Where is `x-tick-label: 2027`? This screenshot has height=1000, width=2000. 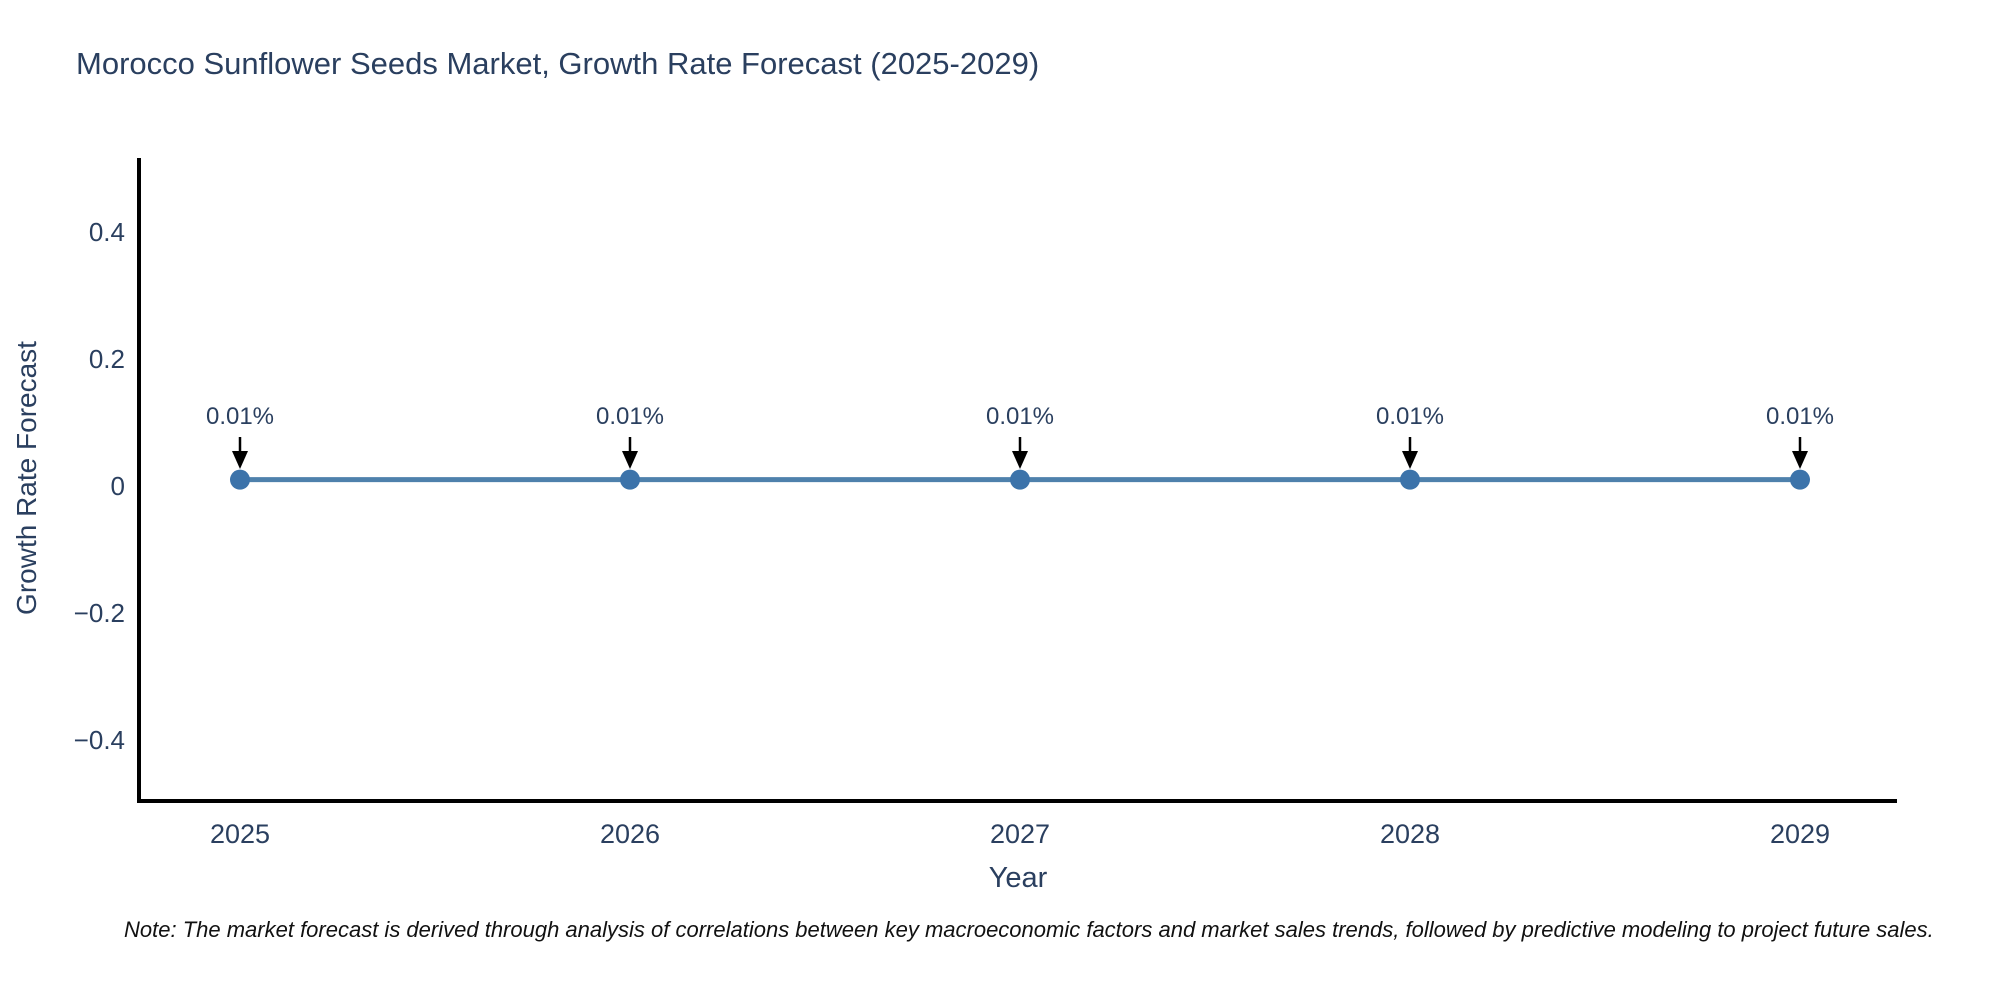 x-tick-label: 2027 is located at coordinates (1020, 834).